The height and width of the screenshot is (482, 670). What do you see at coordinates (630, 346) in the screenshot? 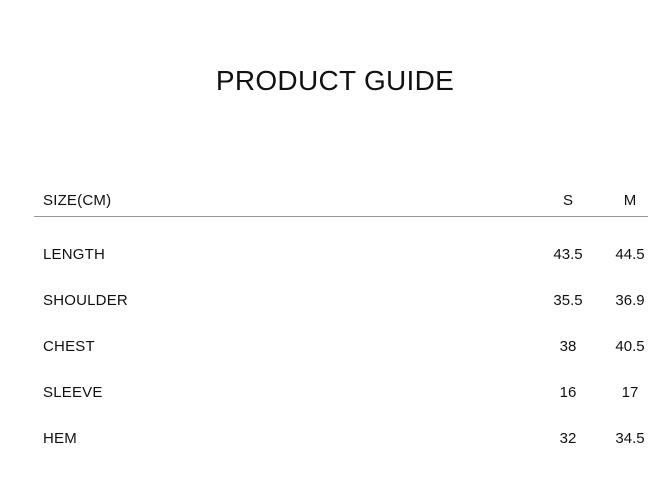
I see `row-value-m: 40.5` at bounding box center [630, 346].